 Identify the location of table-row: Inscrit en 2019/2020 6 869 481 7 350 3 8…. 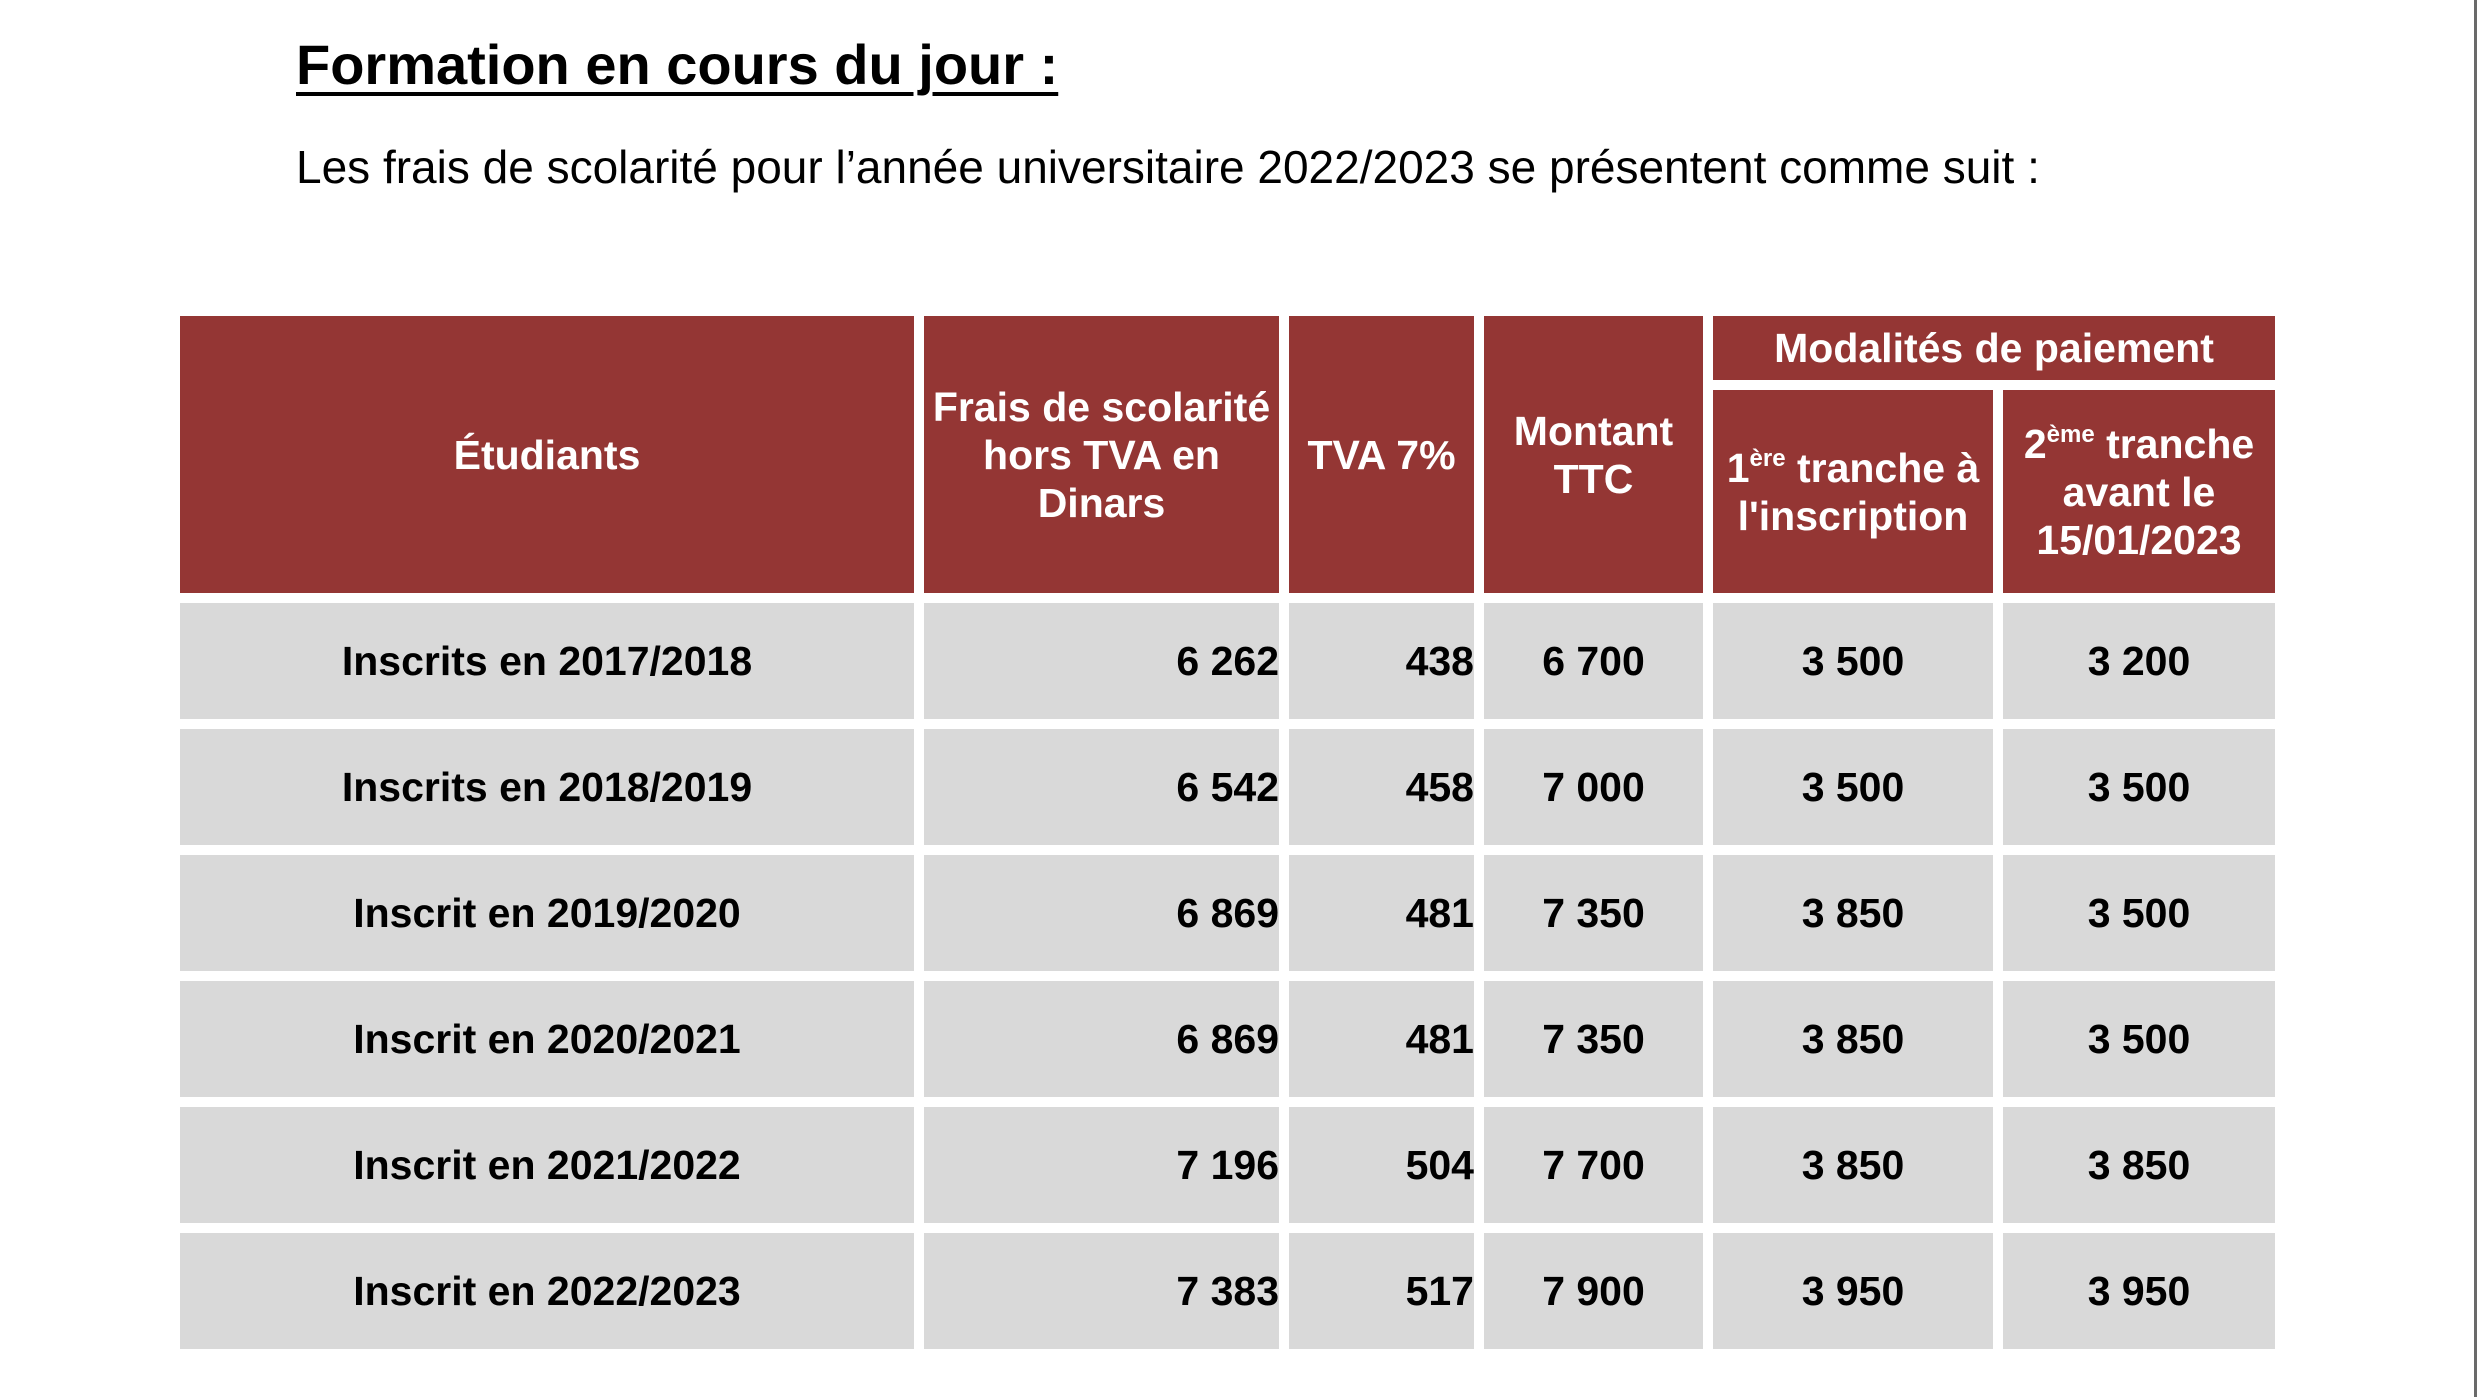
(1227, 913).